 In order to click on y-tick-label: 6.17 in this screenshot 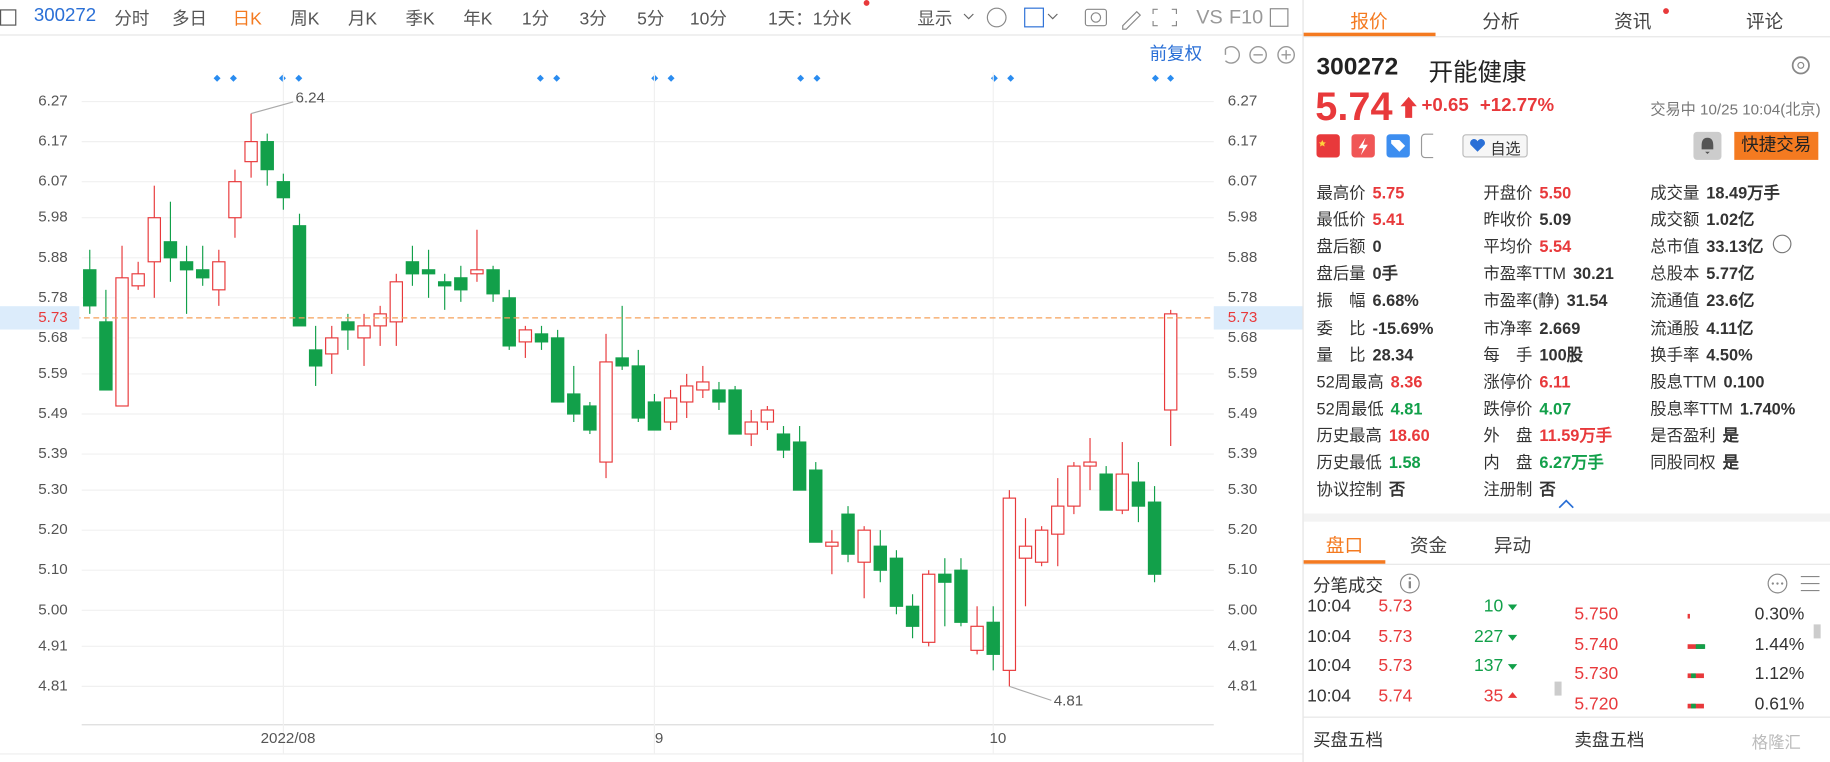, I will do `click(53, 141)`.